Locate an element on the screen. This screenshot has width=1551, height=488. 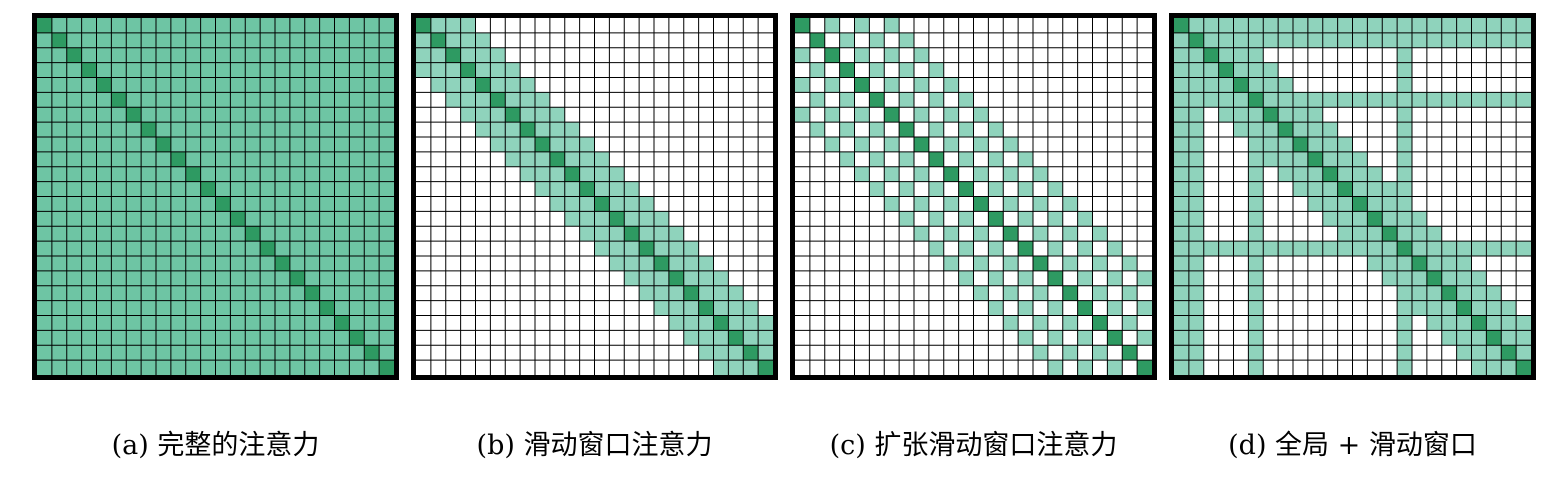
caption-global-sliding-window: (d) 全局 + 滑动窗口 is located at coordinates (1352, 445).